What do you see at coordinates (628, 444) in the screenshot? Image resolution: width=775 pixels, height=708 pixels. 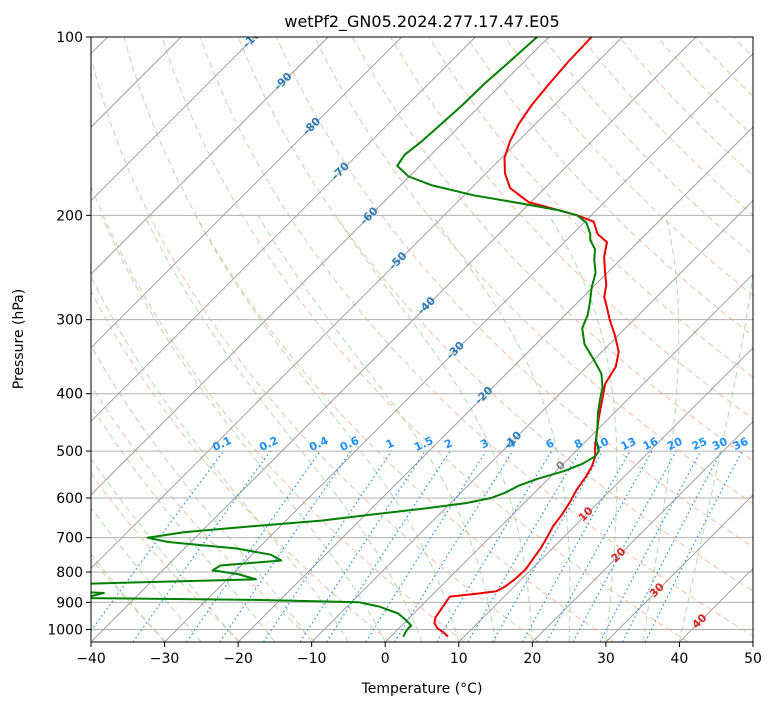 I see `mixing-ratio-label: 13` at bounding box center [628, 444].